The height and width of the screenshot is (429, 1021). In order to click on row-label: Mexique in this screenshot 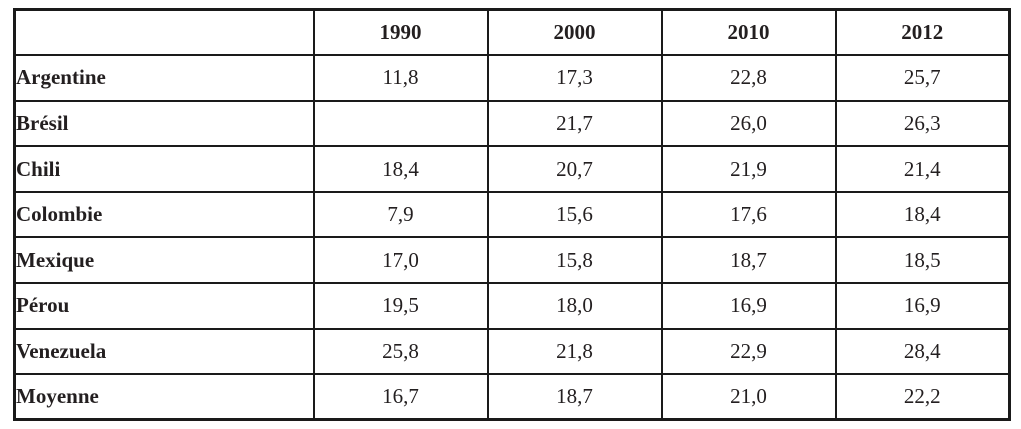, I will do `click(164, 260)`.